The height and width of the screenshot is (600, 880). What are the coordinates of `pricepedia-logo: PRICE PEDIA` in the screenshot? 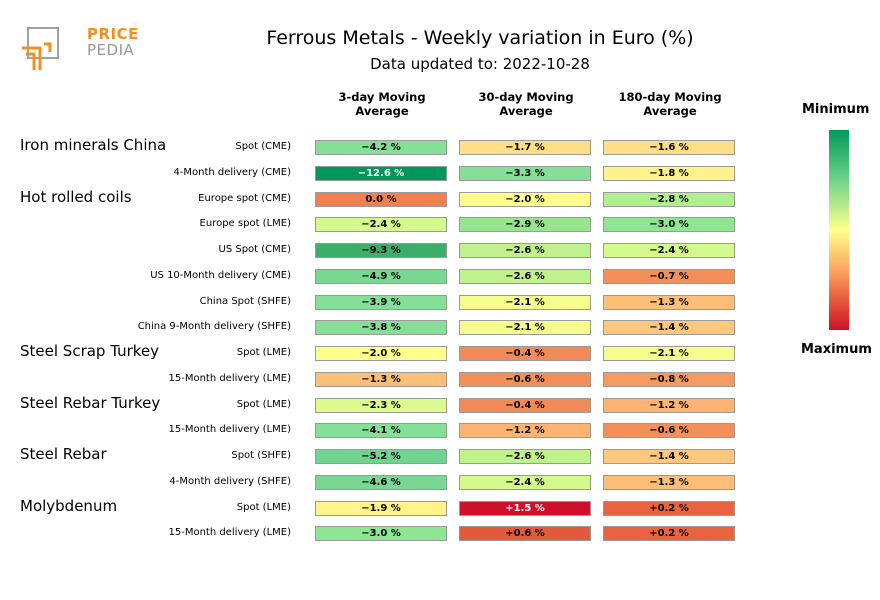 It's located at (79, 49).